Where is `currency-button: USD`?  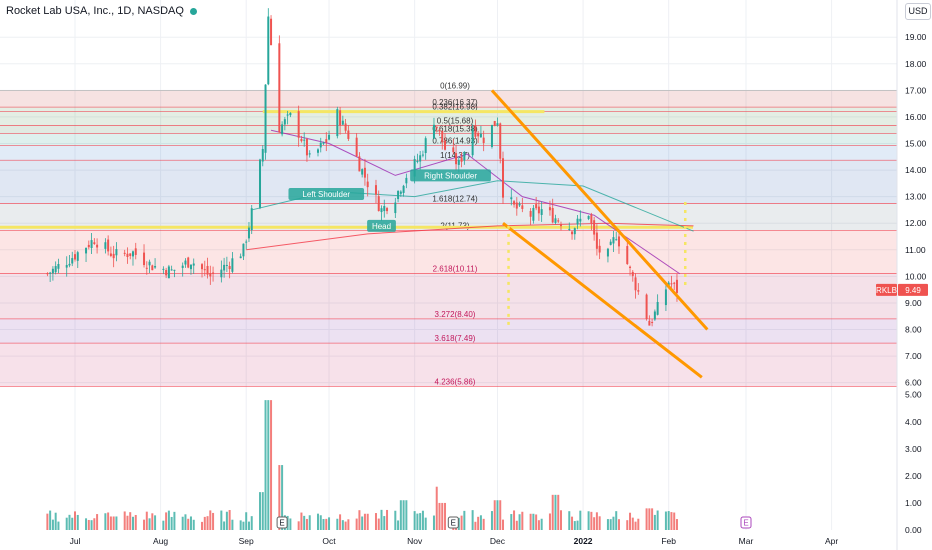
currency-button: USD is located at coordinates (918, 11).